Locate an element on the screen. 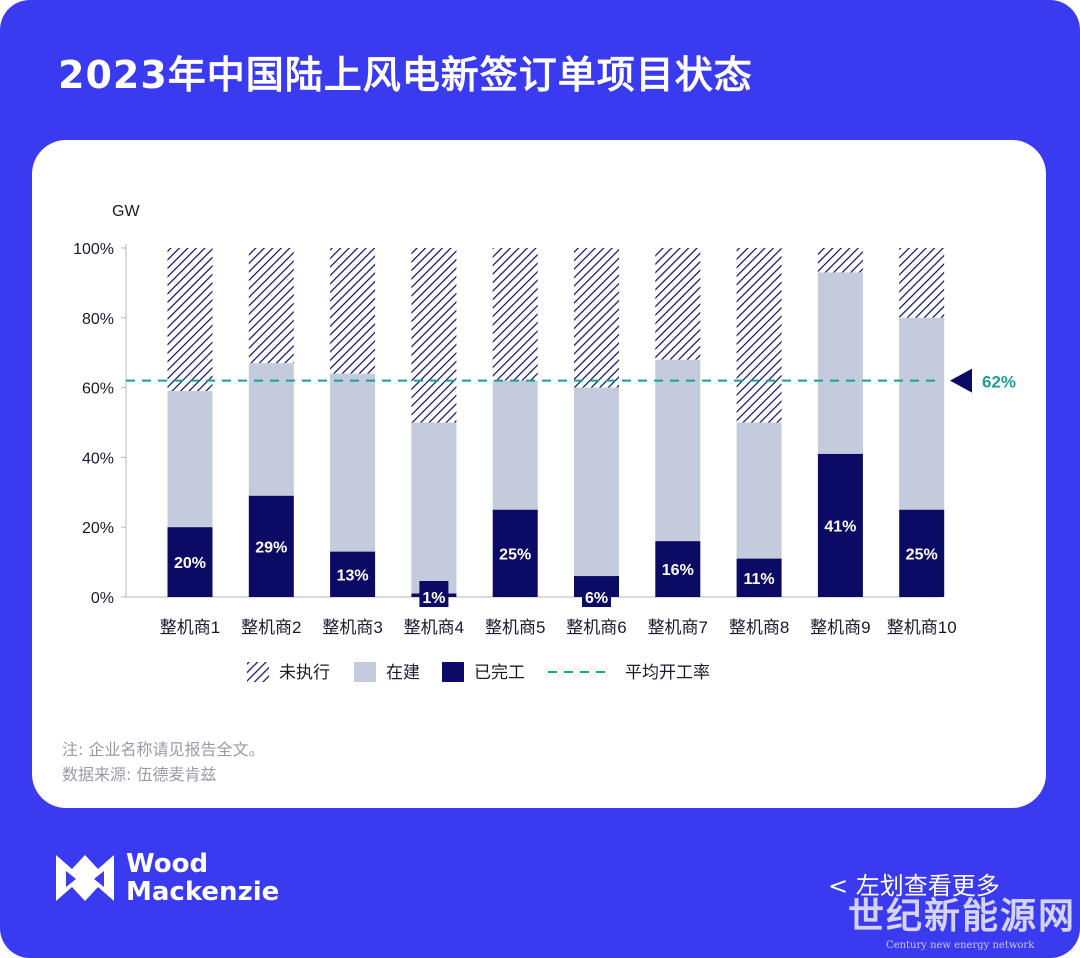  legend: 未执行 在建 已完工 平均开工率 is located at coordinates (478, 672).